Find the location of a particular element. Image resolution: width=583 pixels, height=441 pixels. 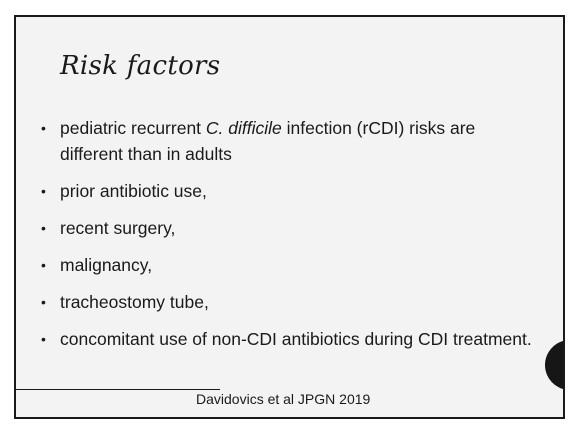

bullet-item-recent-surgery: • recent surgery, is located at coordinates (290, 228).